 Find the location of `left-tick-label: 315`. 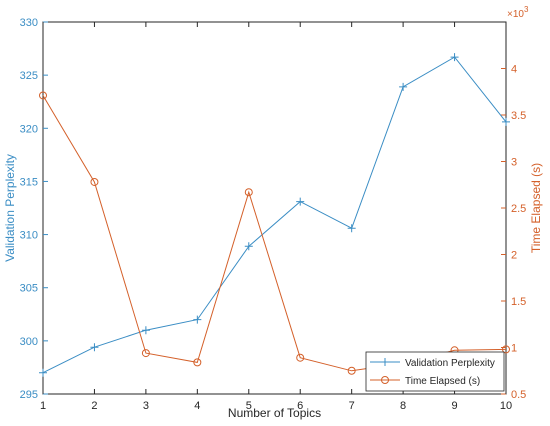

left-tick-label: 315 is located at coordinates (29, 182).